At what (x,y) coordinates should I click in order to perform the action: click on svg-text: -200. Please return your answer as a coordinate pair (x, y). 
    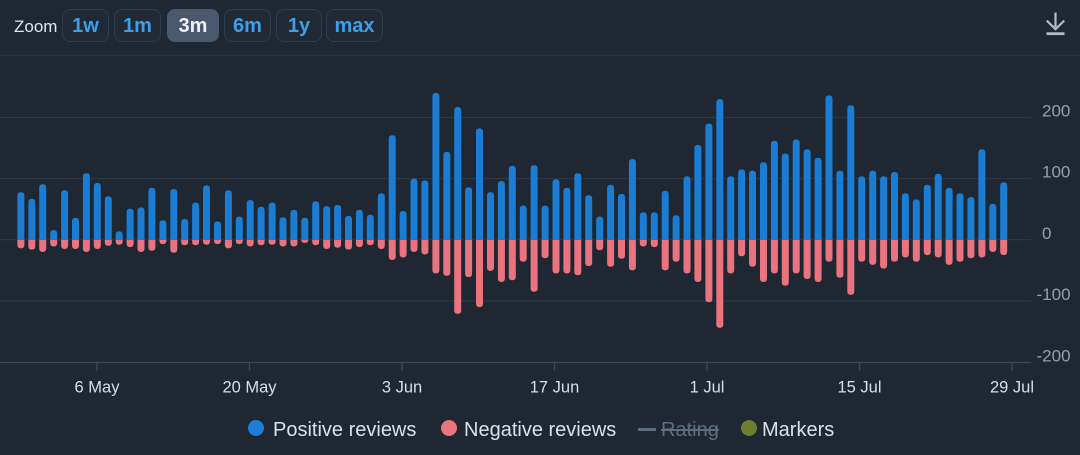
    Looking at the image, I should click on (1054, 356).